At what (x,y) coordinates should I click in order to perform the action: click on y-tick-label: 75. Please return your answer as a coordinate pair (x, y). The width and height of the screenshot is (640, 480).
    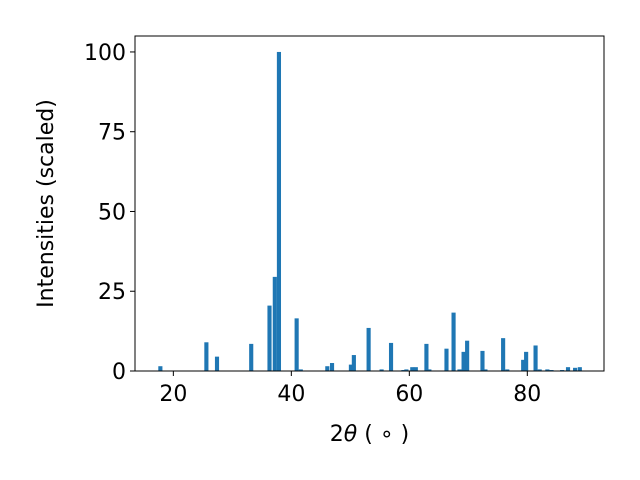
    Looking at the image, I should click on (112, 133).